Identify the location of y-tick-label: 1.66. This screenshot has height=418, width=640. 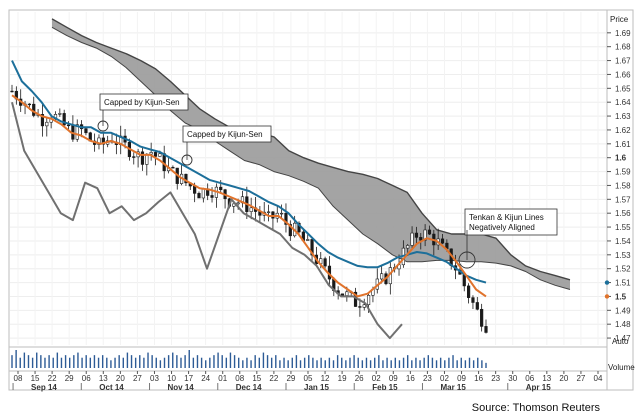
(623, 74).